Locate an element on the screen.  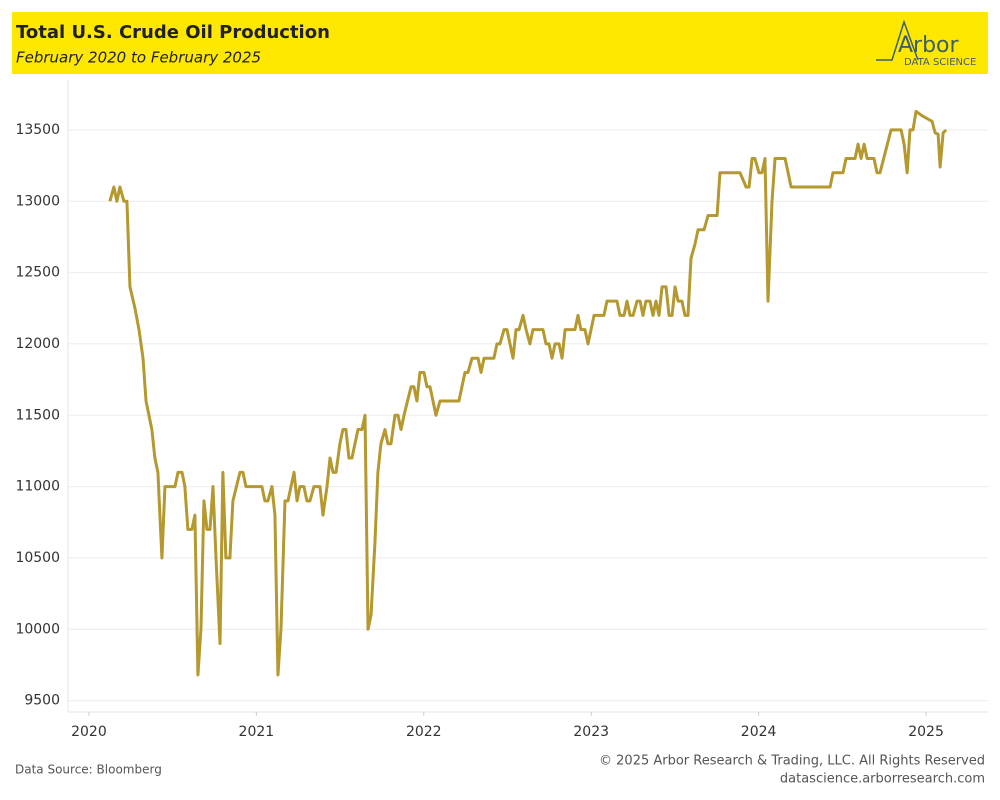
x-tick-label: 2020 is located at coordinates (89, 732).